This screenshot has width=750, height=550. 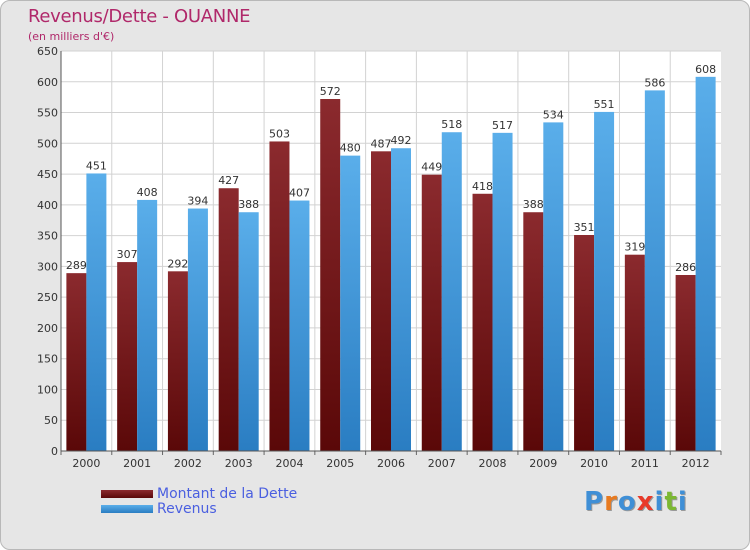 I want to click on bar-dette-2009, so click(x=533, y=331).